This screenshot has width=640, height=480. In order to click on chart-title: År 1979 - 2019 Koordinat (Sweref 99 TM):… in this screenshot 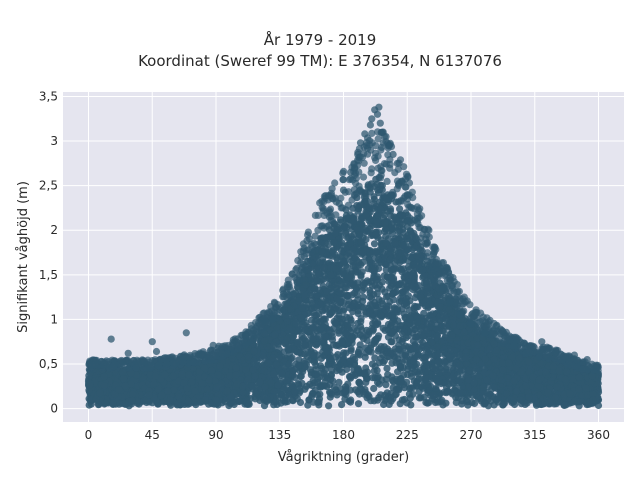, I will do `click(320, 51)`.